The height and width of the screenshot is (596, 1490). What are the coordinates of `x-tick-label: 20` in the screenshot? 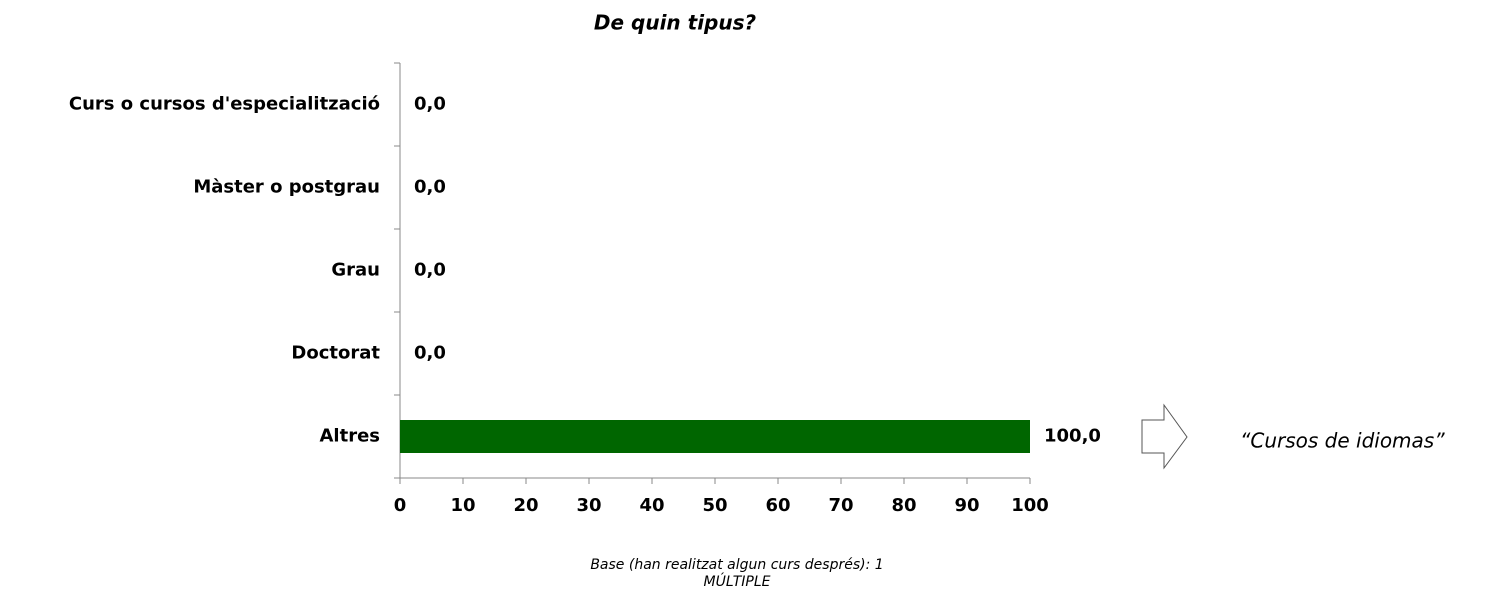 It's located at (525, 505).